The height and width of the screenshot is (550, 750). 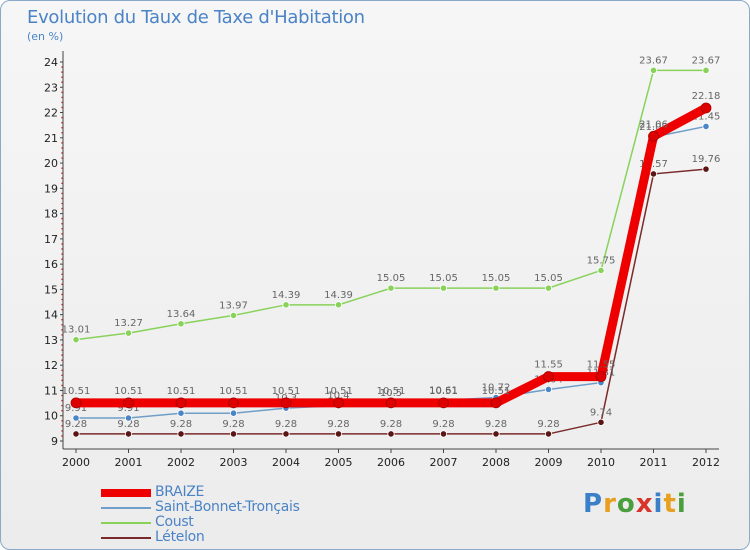 I want to click on legend: BRAIZE Saint-Bonnet-Tronçais Coust Lételon, so click(x=251, y=515).